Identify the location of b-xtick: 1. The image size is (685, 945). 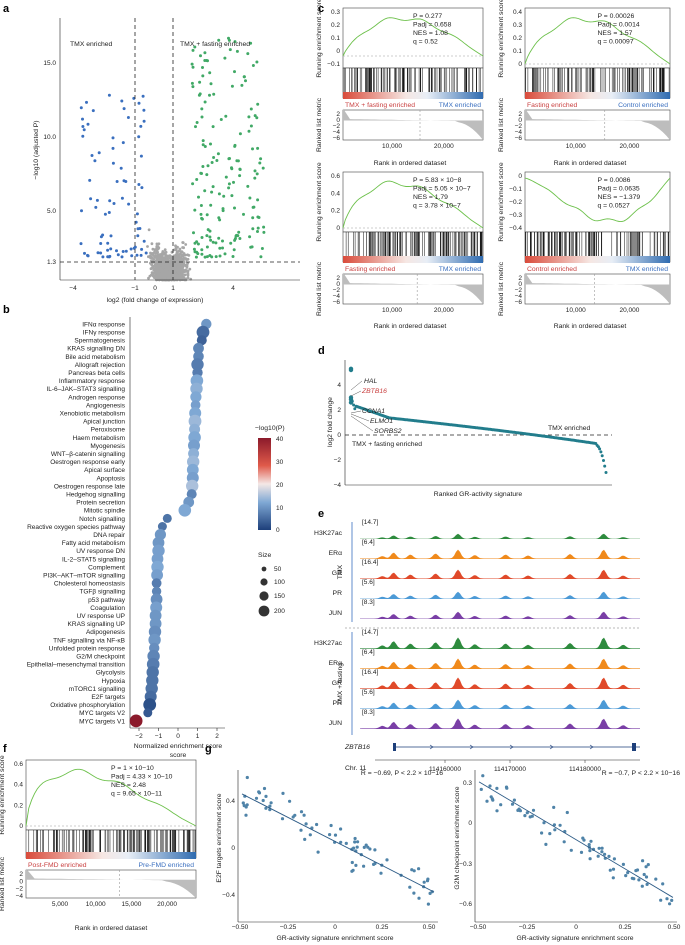
(198, 736).